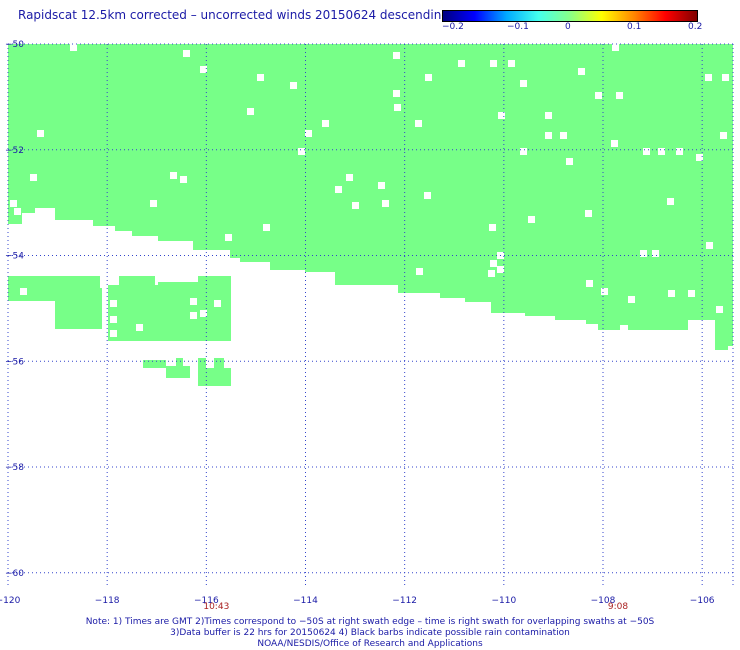 This screenshot has height=650, width=740. Describe the element at coordinates (518, 27) in the screenshot. I see `colorbar-label-neg: −0.1` at that location.